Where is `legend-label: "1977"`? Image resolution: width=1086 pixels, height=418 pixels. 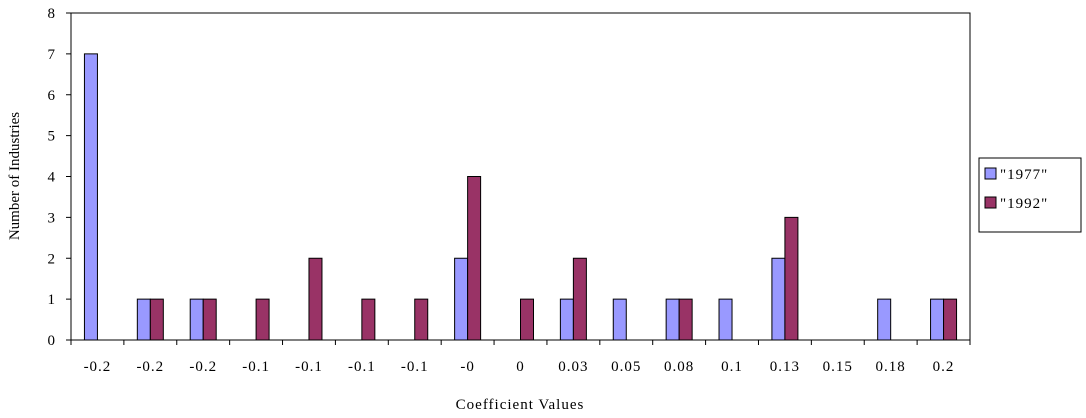
legend-label: "1977" is located at coordinates (1024, 175).